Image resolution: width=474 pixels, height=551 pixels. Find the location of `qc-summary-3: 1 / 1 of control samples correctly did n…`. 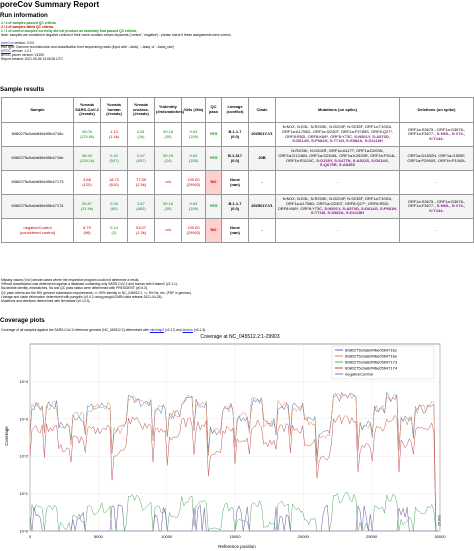

qc-summary-3: 1 / 1 of control samples correctly did n… is located at coordinates (69, 31).